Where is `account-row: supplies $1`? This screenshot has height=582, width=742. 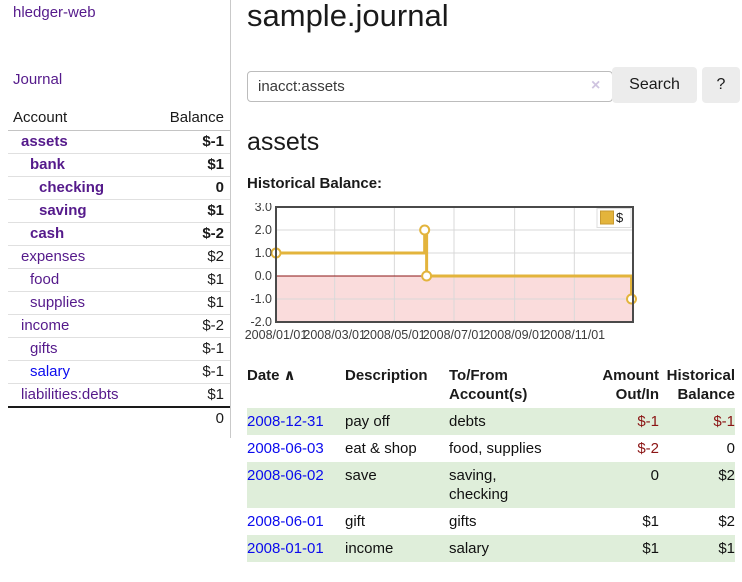
account-row: supplies $1 is located at coordinates (119, 303).